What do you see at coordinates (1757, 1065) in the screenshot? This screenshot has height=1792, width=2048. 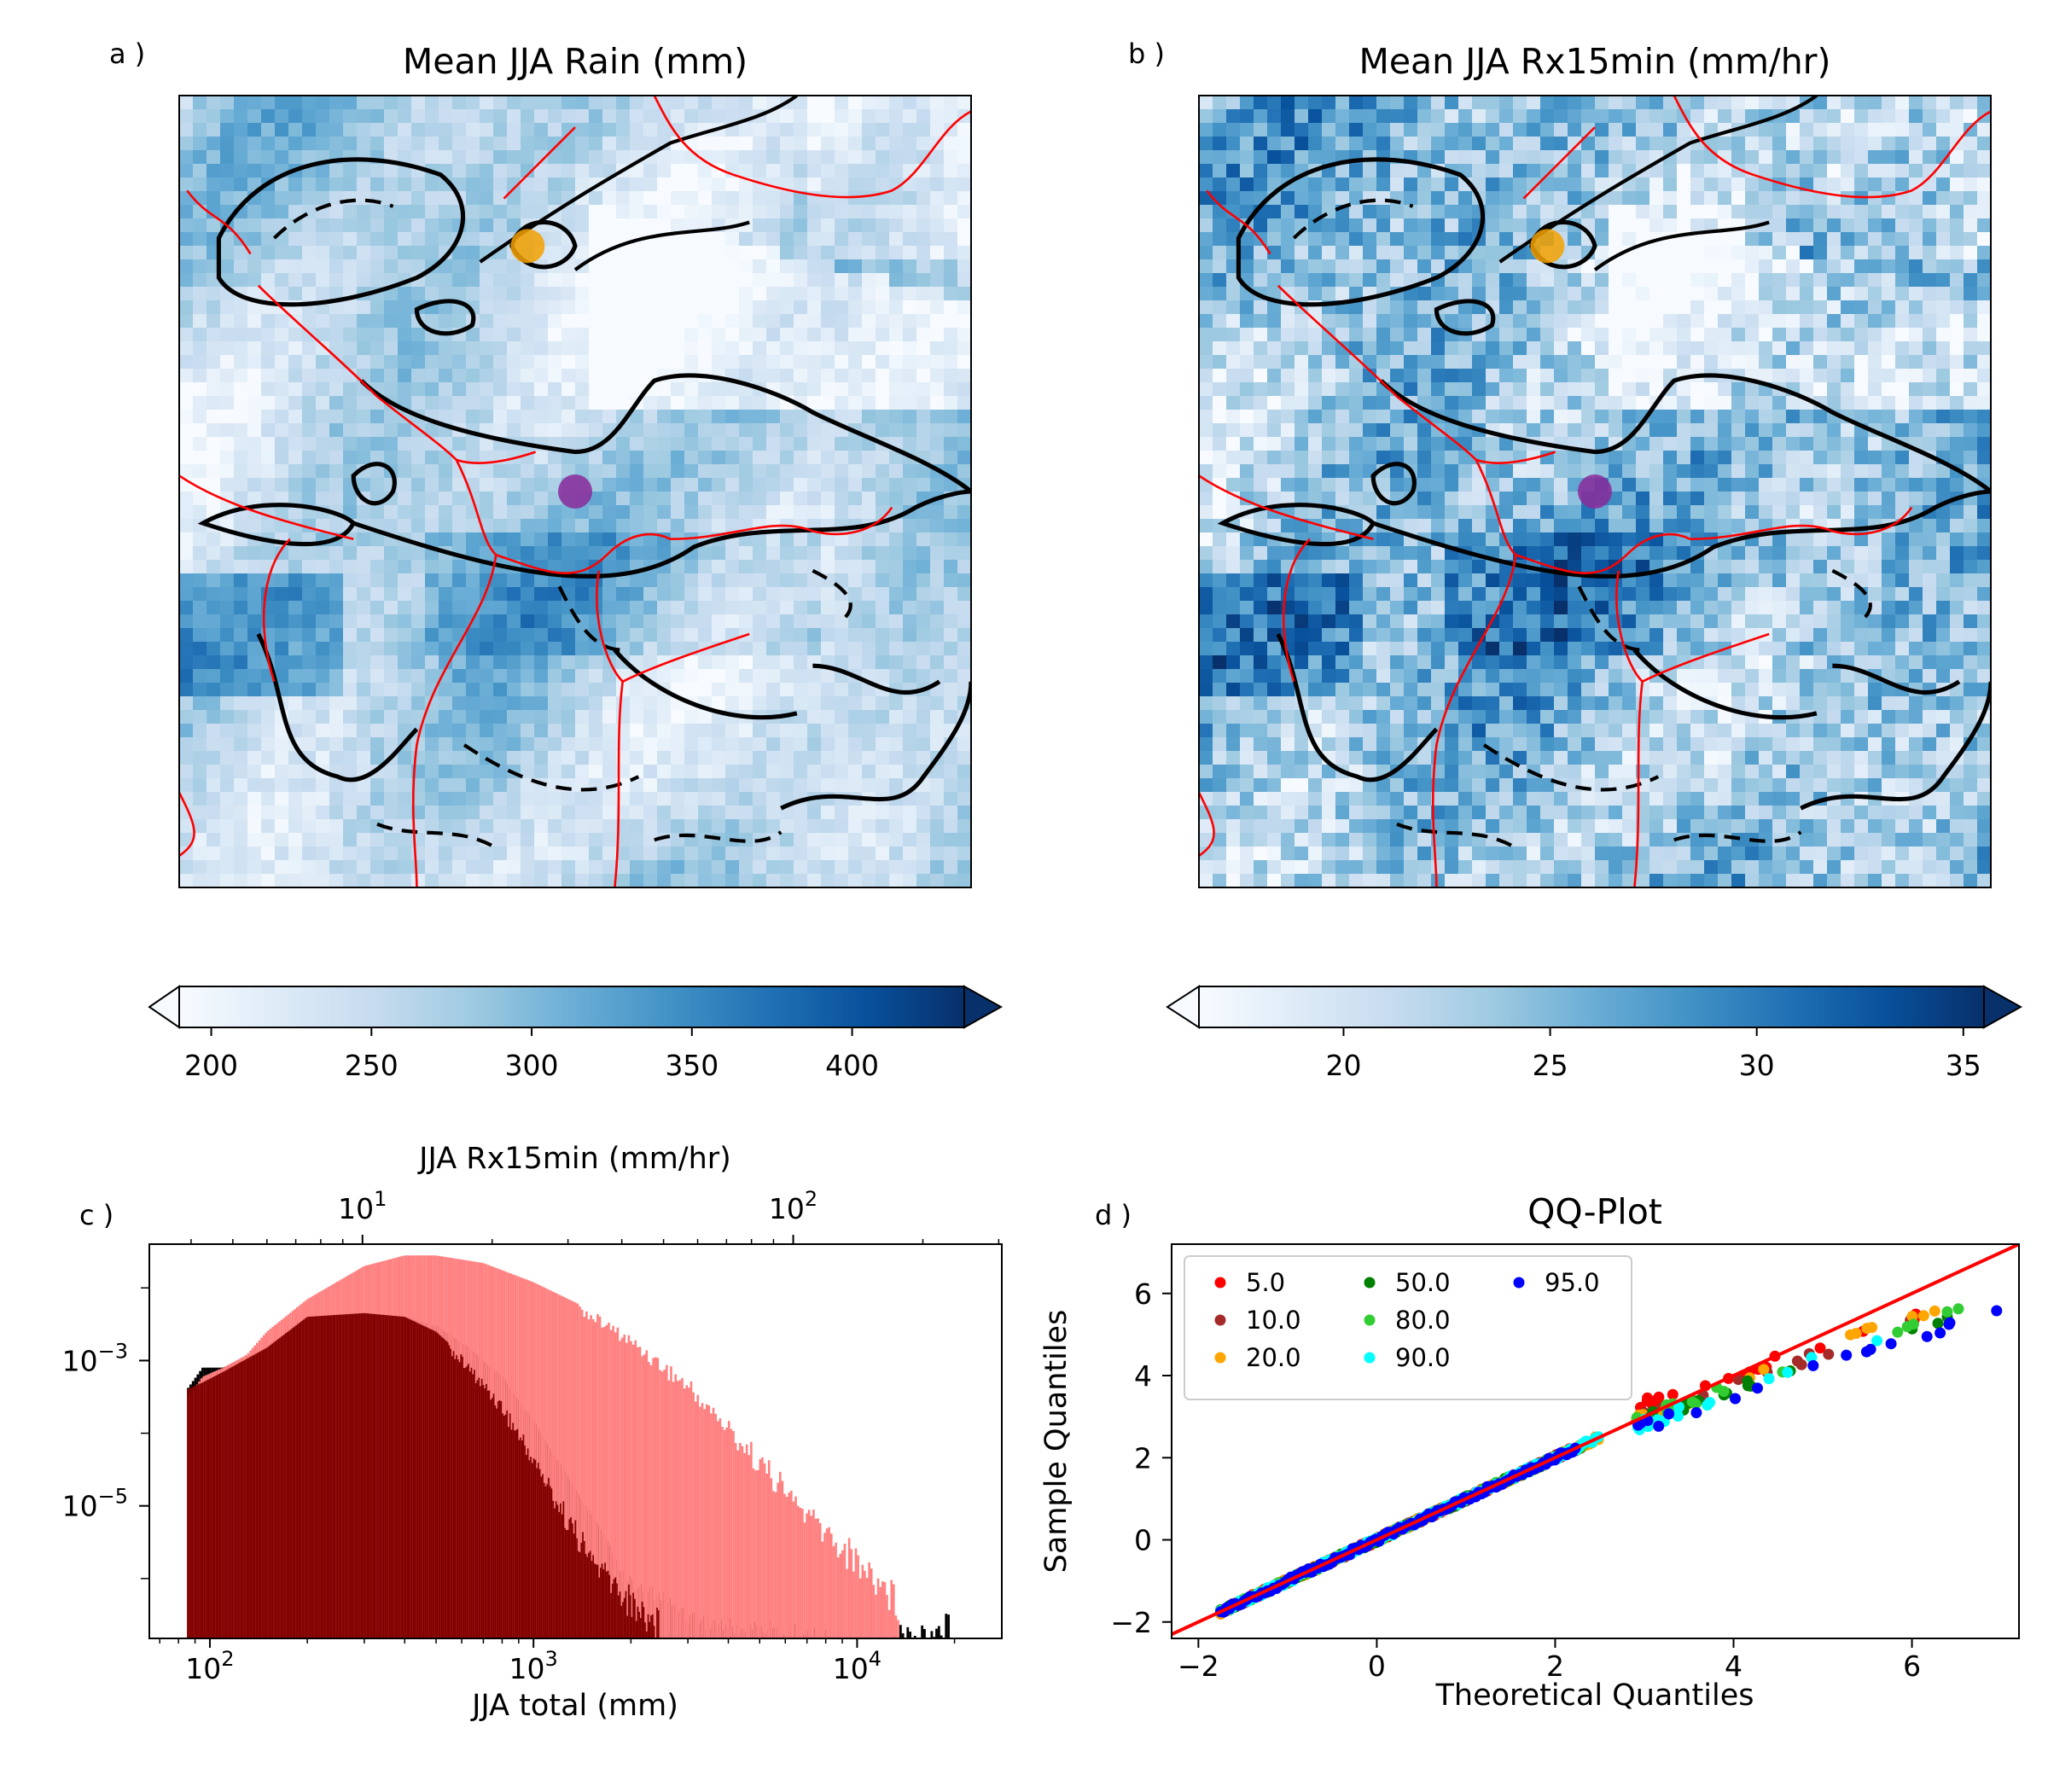 I see `colorbar-tick-label: 30` at bounding box center [1757, 1065].